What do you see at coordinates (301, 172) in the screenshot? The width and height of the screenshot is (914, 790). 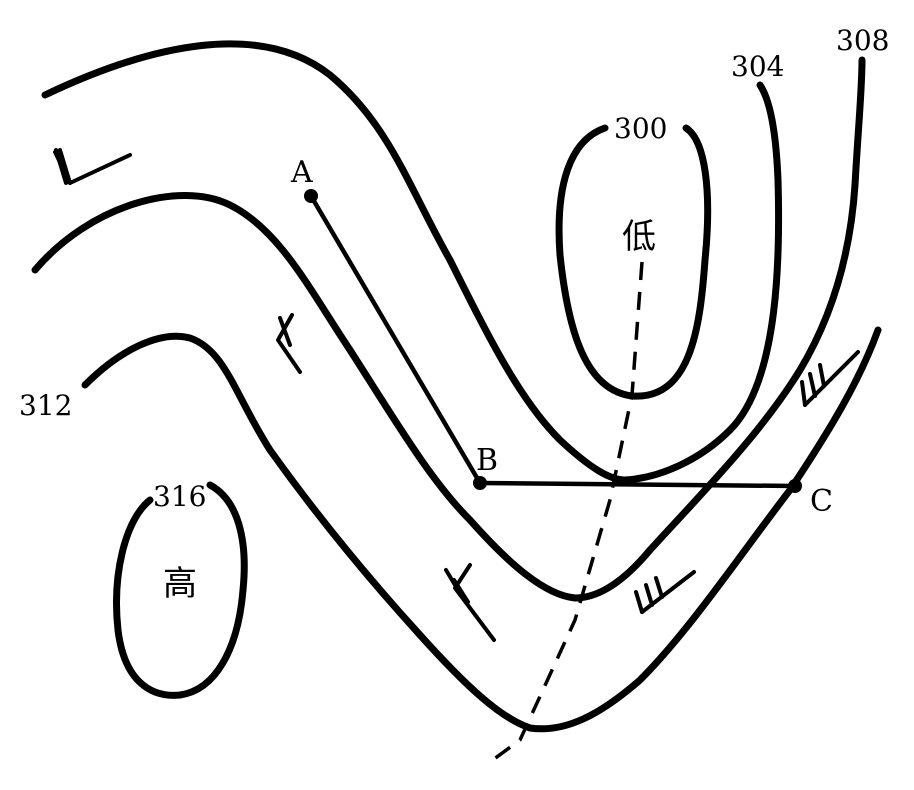 I see `label-point-a: A` at bounding box center [301, 172].